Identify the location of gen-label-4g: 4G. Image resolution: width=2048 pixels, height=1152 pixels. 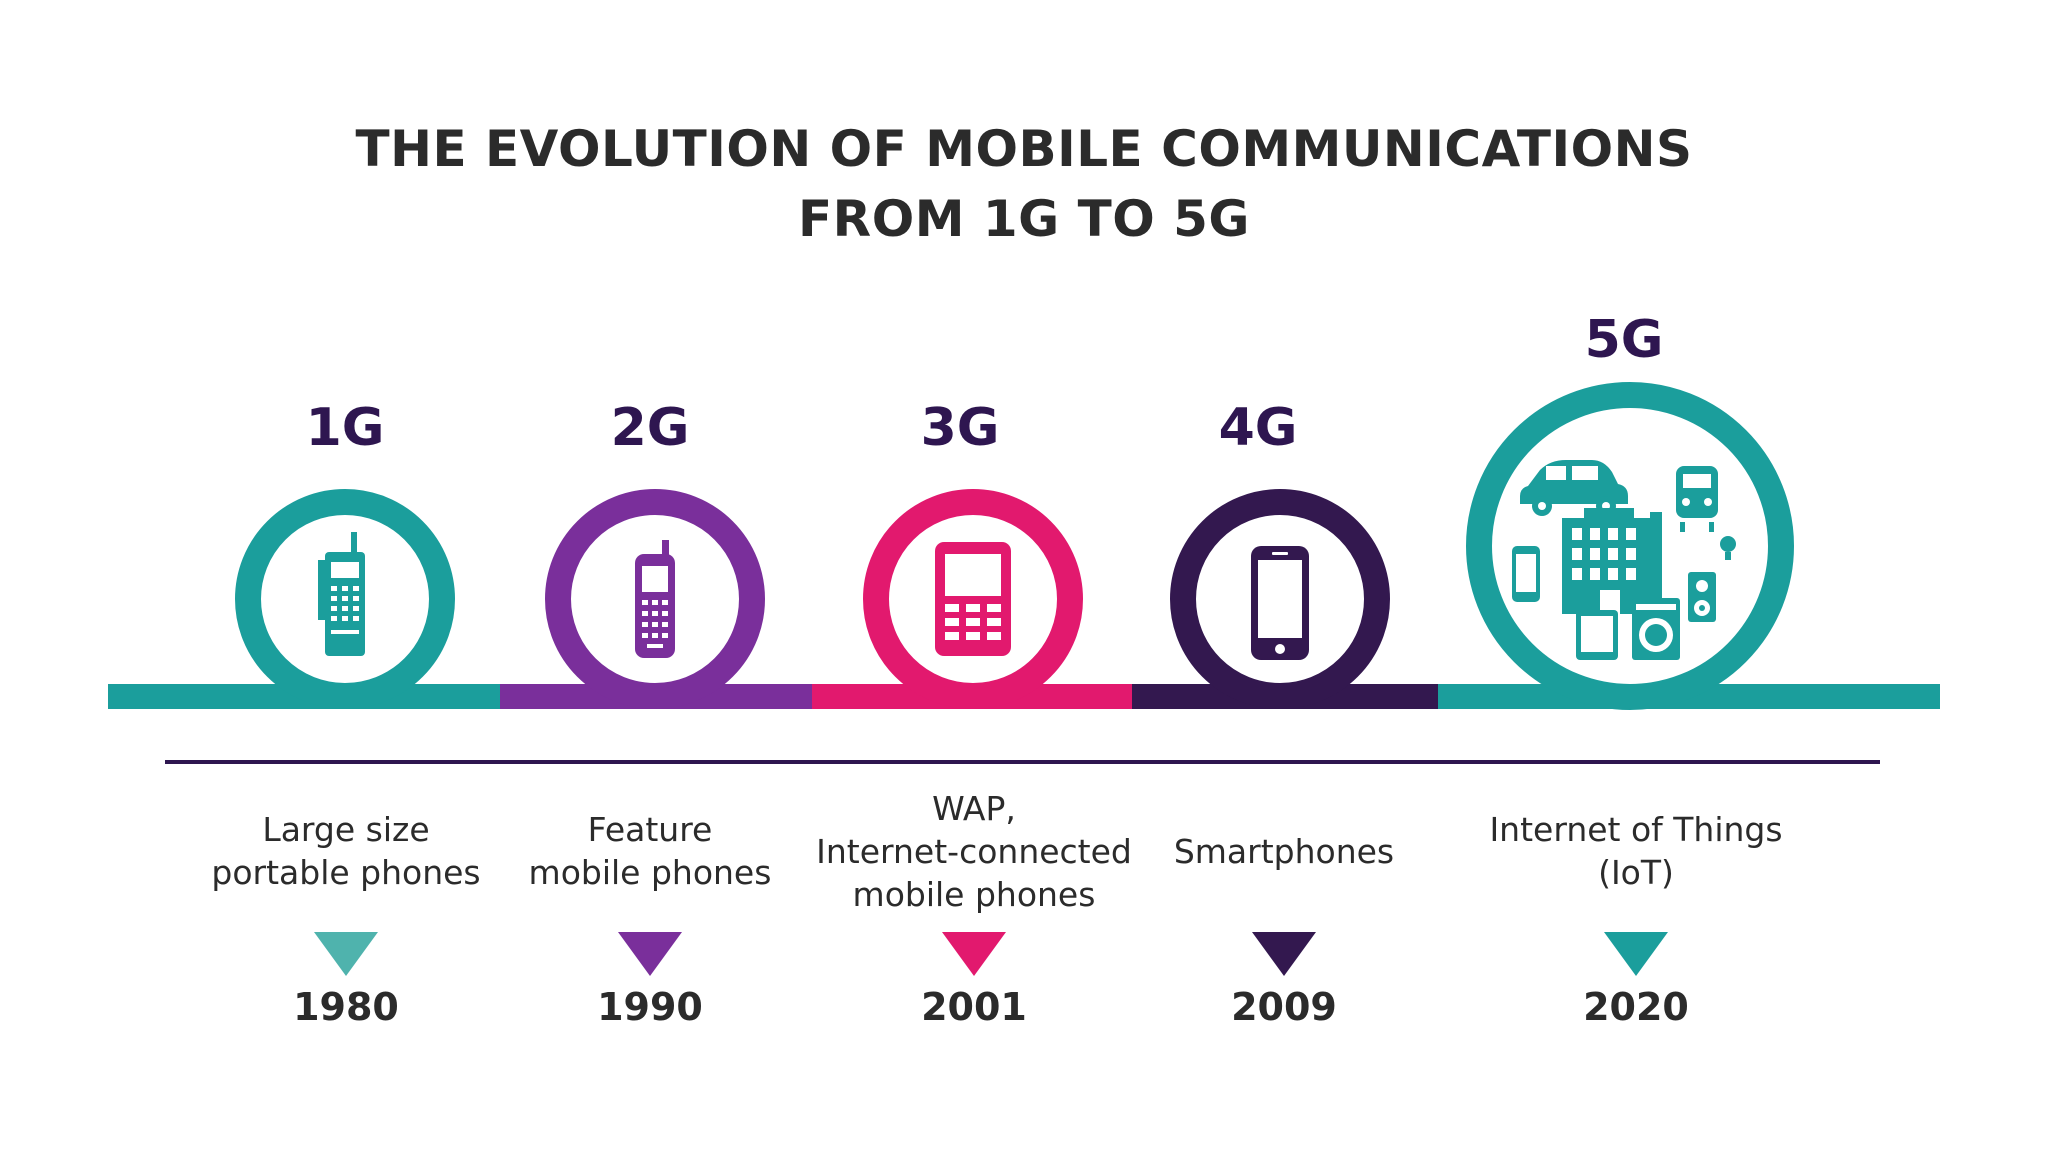
(1258, 428).